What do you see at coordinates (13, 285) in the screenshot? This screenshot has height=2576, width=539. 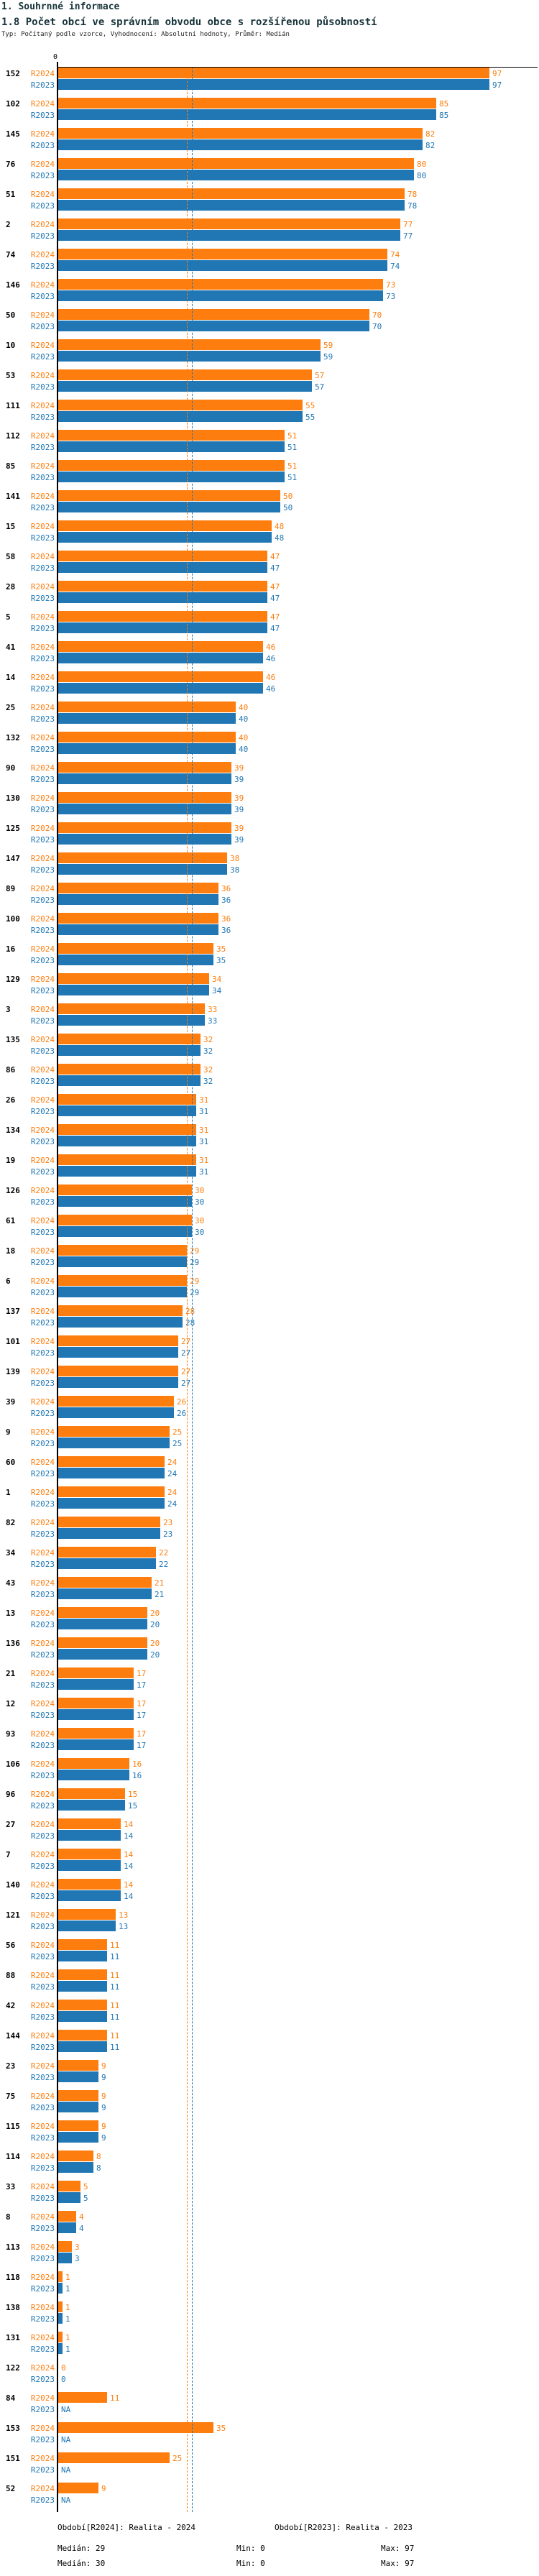 I see `category-label: 146` at bounding box center [13, 285].